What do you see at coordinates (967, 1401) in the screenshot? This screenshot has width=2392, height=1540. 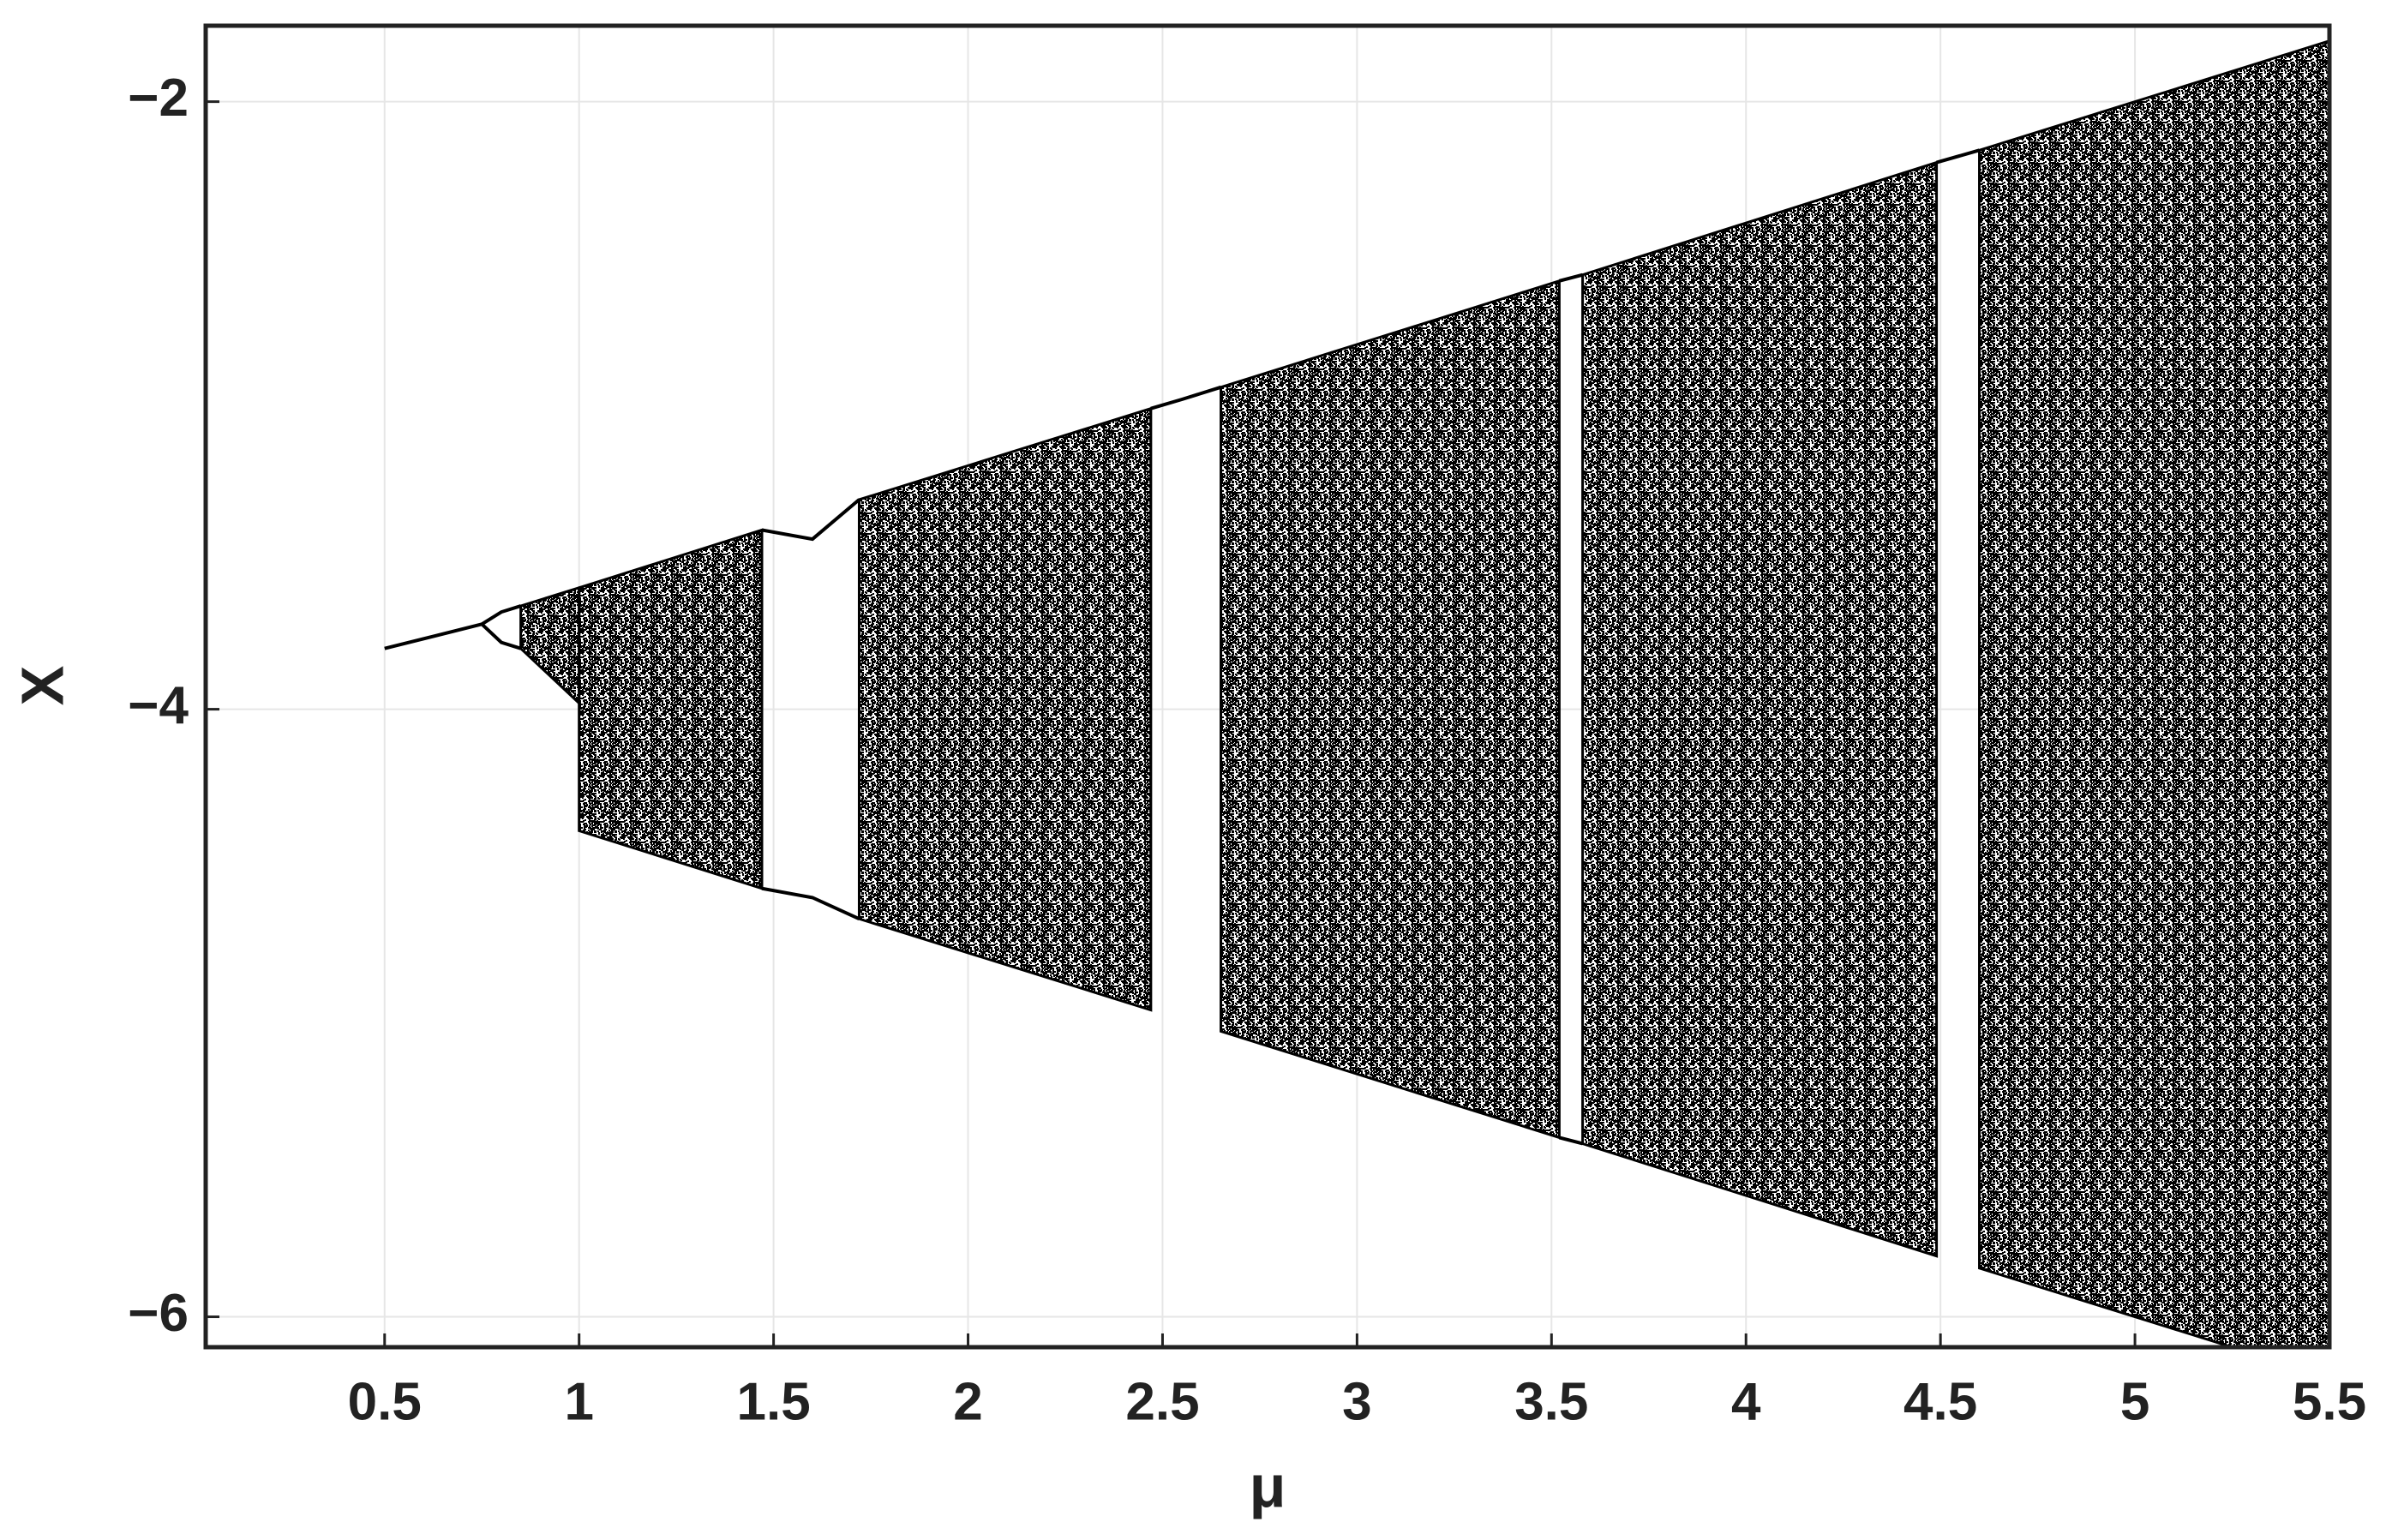 I see `x-tick-label: 2` at bounding box center [967, 1401].